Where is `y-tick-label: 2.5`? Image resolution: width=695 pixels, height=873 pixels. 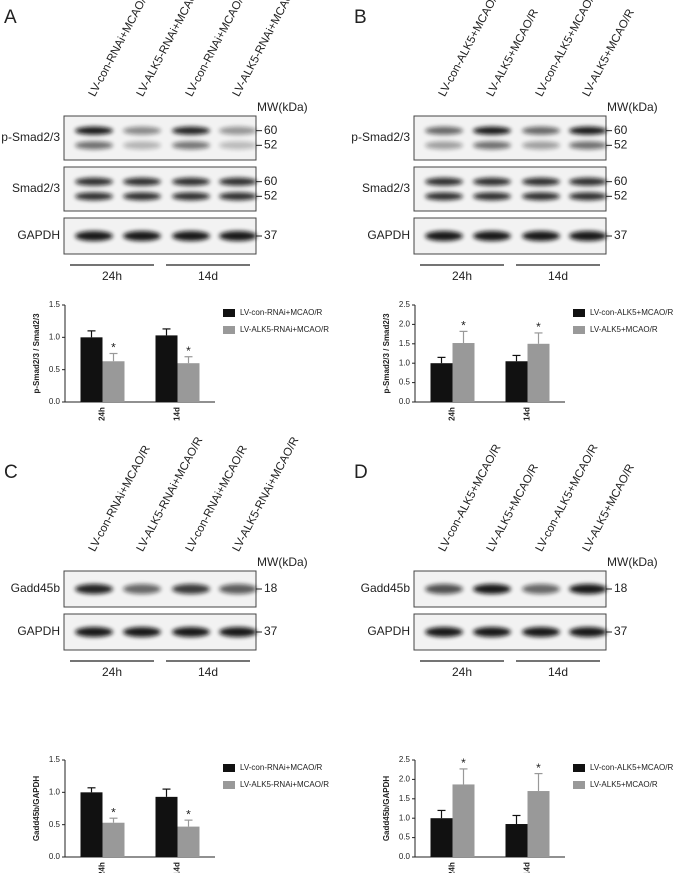
y-tick-label: 2.5 is located at coordinates (405, 304).